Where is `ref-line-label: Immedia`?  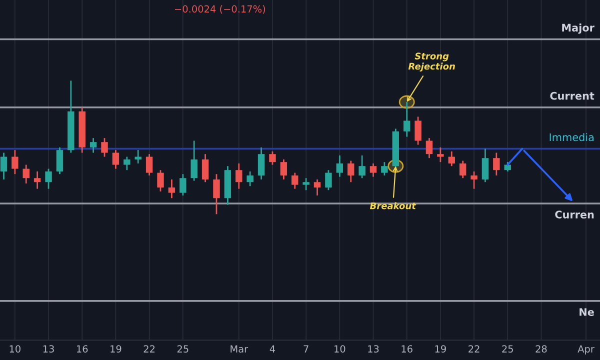 ref-line-label: Immedia is located at coordinates (572, 137).